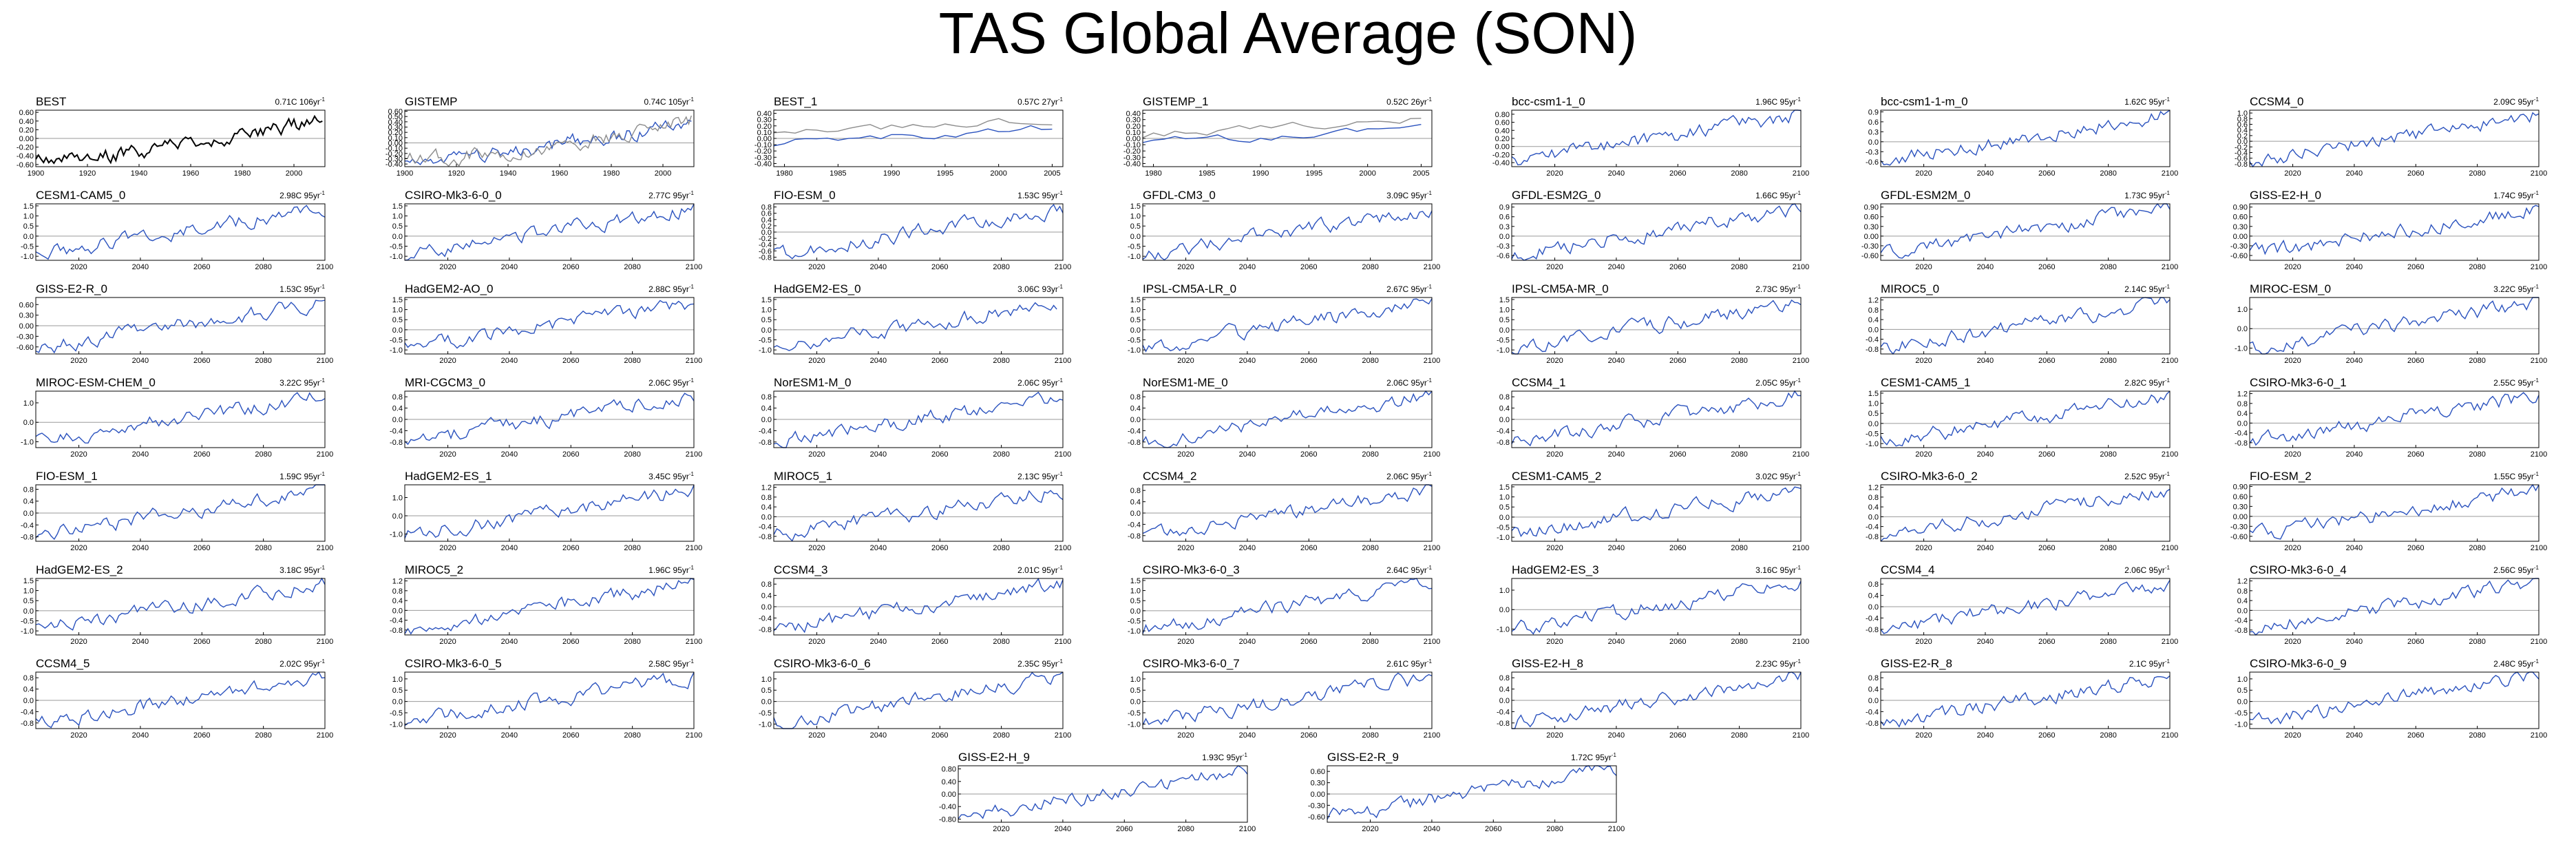 The height and width of the screenshot is (867, 2576). I want to click on x-tick-label: 2000, so click(294, 173).